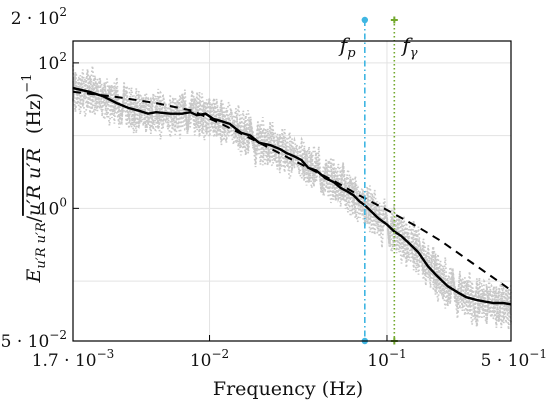 The width and height of the screenshot is (550, 409). I want to click on x-tick-label: 5 · 10⁻¹, so click(514, 359).